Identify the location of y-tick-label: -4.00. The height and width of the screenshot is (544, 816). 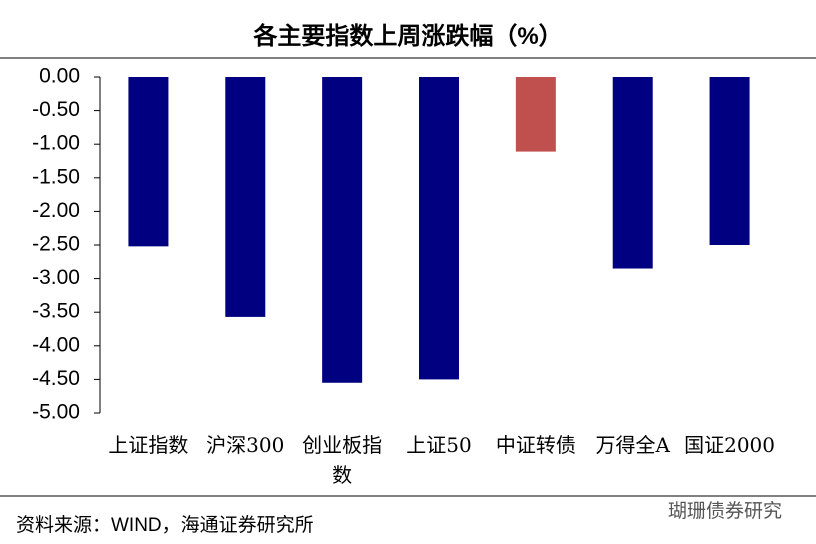
(56, 344).